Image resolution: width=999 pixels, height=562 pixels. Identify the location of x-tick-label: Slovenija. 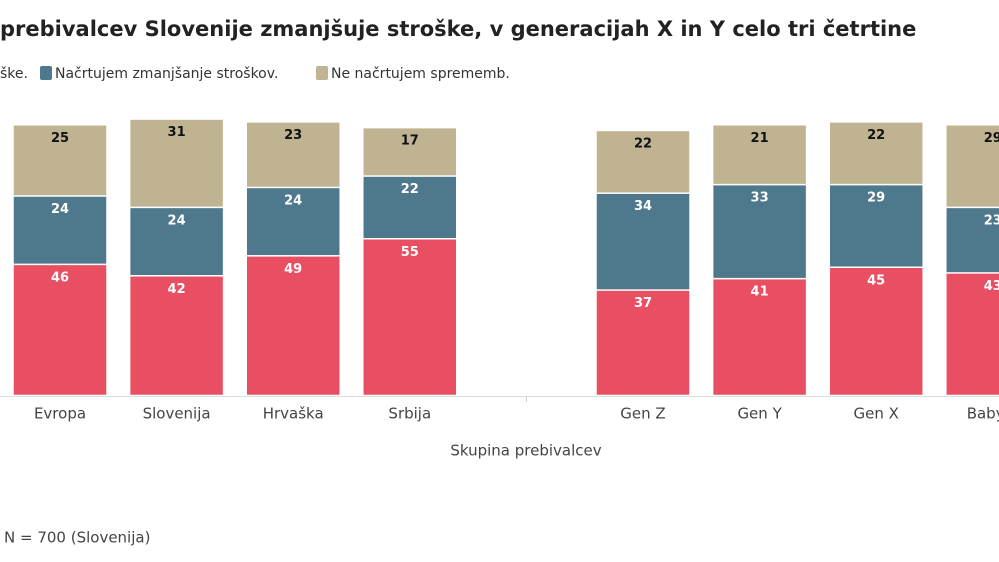
(177, 414).